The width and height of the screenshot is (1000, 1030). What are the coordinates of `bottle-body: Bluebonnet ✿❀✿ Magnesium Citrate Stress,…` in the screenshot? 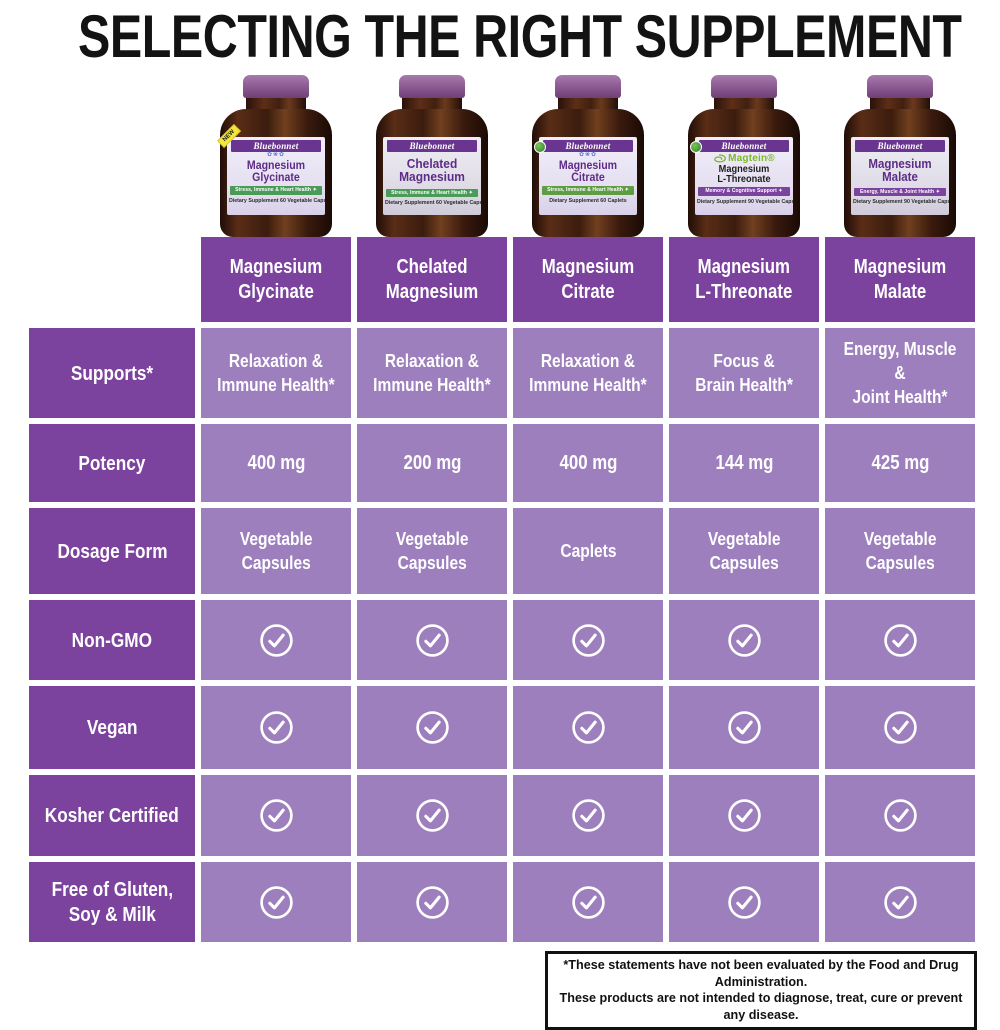 It's located at (588, 173).